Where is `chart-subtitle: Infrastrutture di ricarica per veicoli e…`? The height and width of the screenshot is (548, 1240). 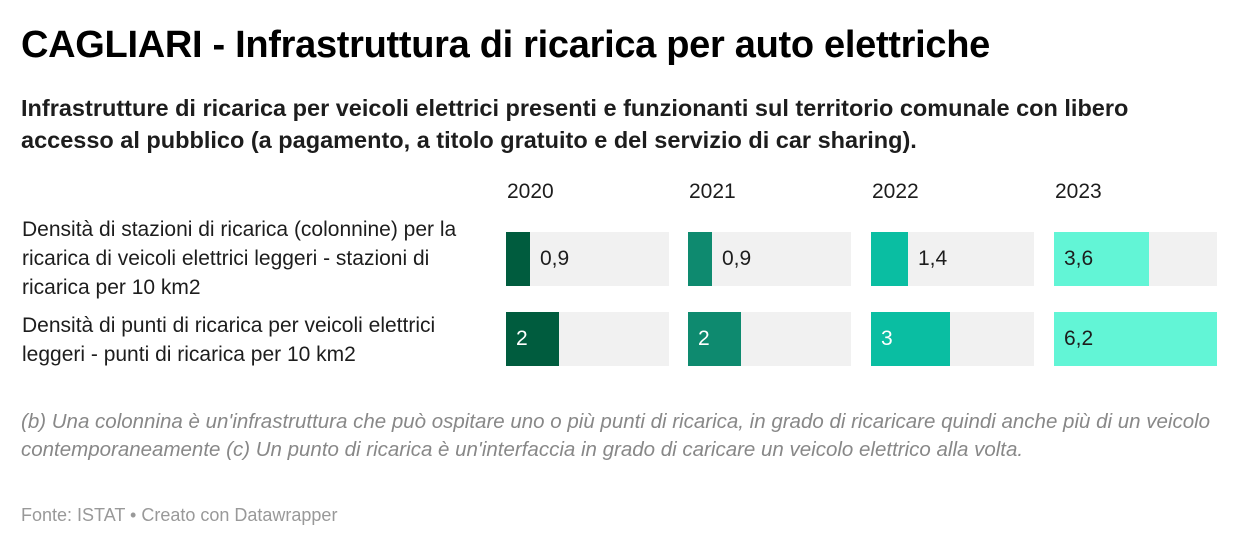 chart-subtitle: Infrastrutture di ricarica per veicoli e… is located at coordinates (575, 124).